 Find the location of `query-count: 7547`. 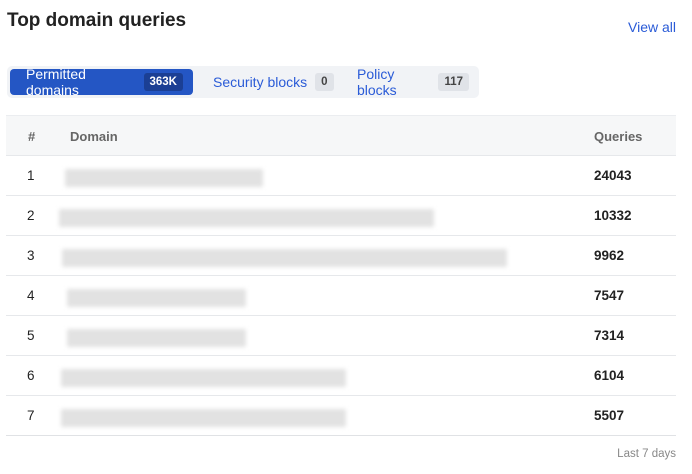

query-count: 7547 is located at coordinates (609, 295).